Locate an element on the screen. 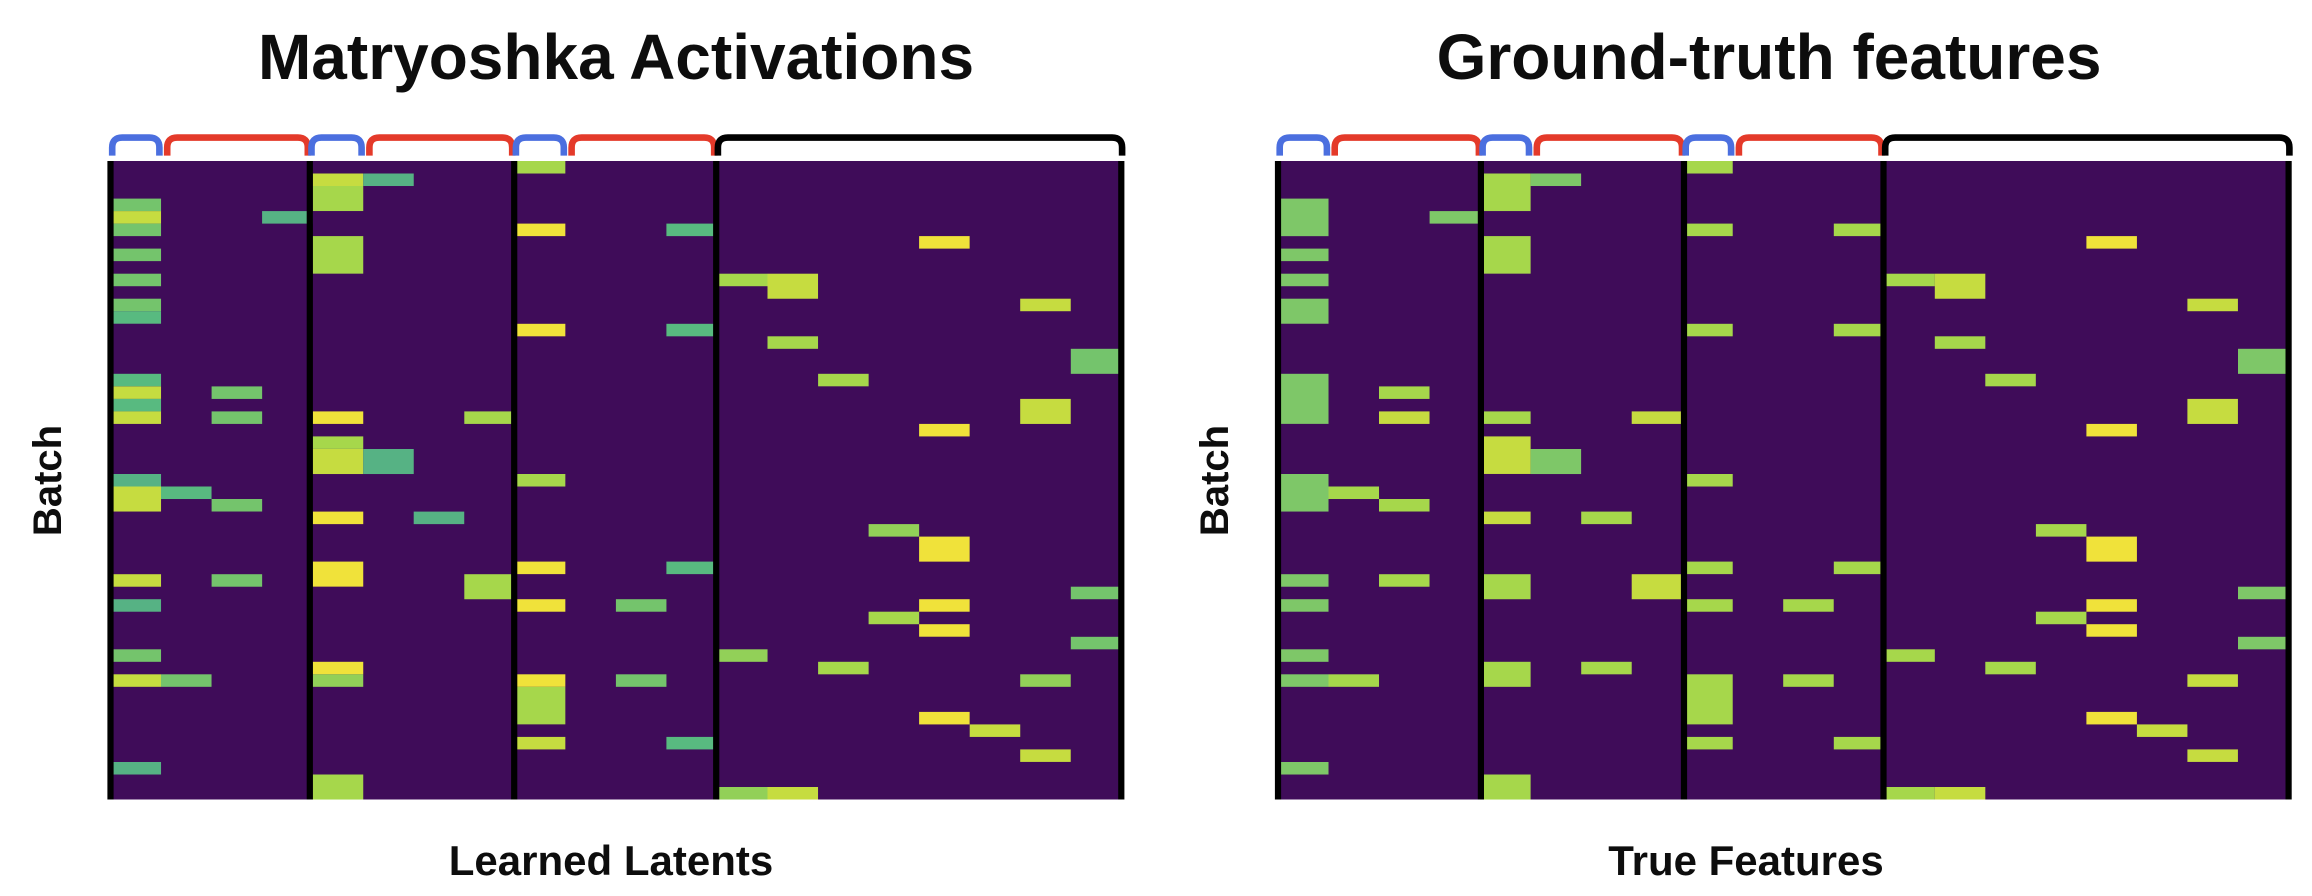 The image size is (2312, 896). svg-text: Ground-truth features is located at coordinates (1769, 57).